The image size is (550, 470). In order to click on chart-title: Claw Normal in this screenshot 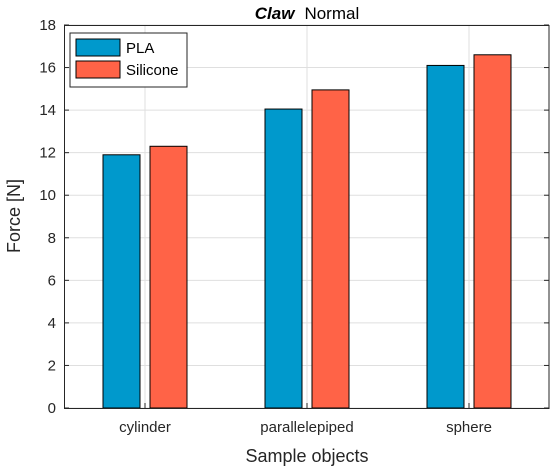, I will do `click(307, 13)`.